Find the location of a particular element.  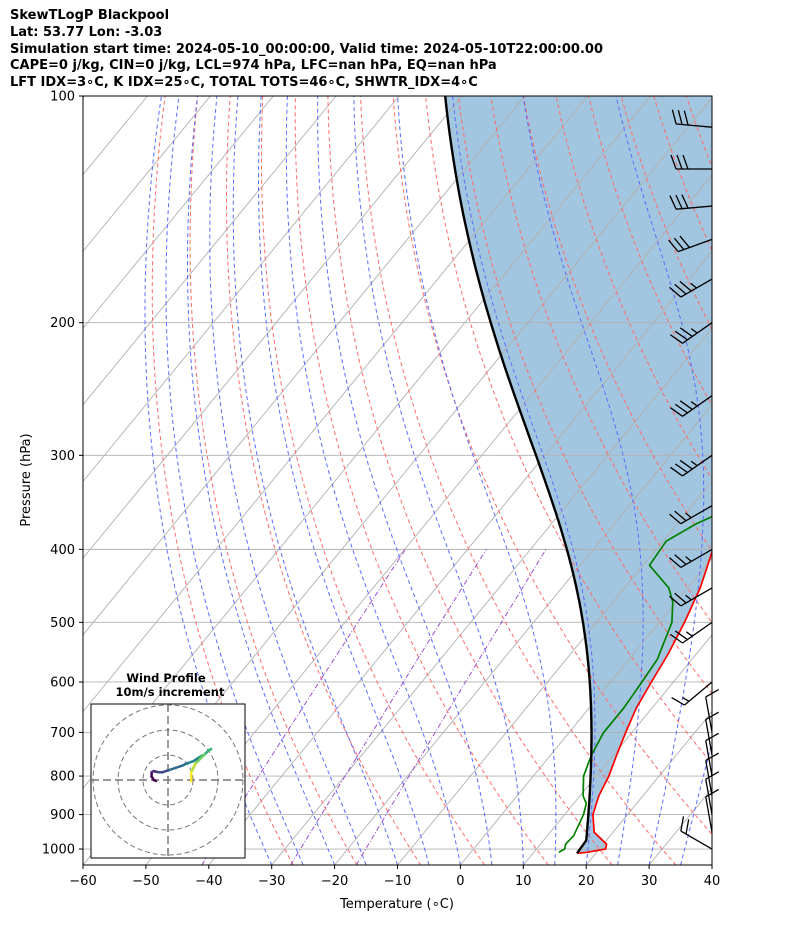

x-tick-label: −30 is located at coordinates (271, 881).